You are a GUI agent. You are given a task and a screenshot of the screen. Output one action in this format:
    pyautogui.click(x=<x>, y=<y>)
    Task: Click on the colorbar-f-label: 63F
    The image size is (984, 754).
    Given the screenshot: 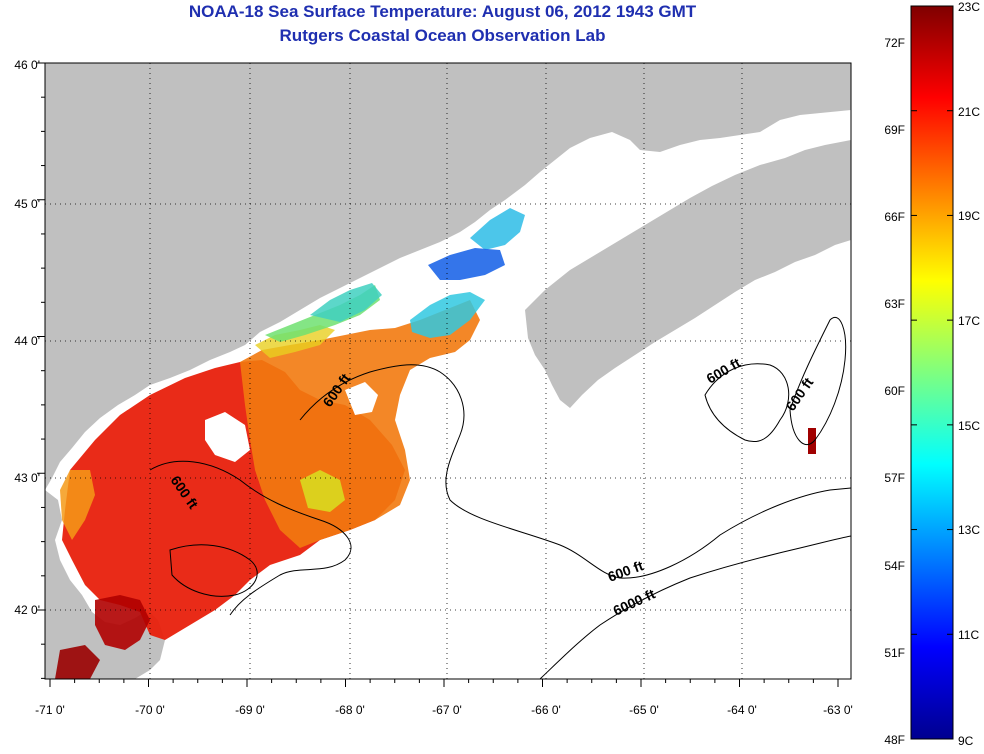 What is the action you would take?
    pyautogui.click(x=894, y=304)
    